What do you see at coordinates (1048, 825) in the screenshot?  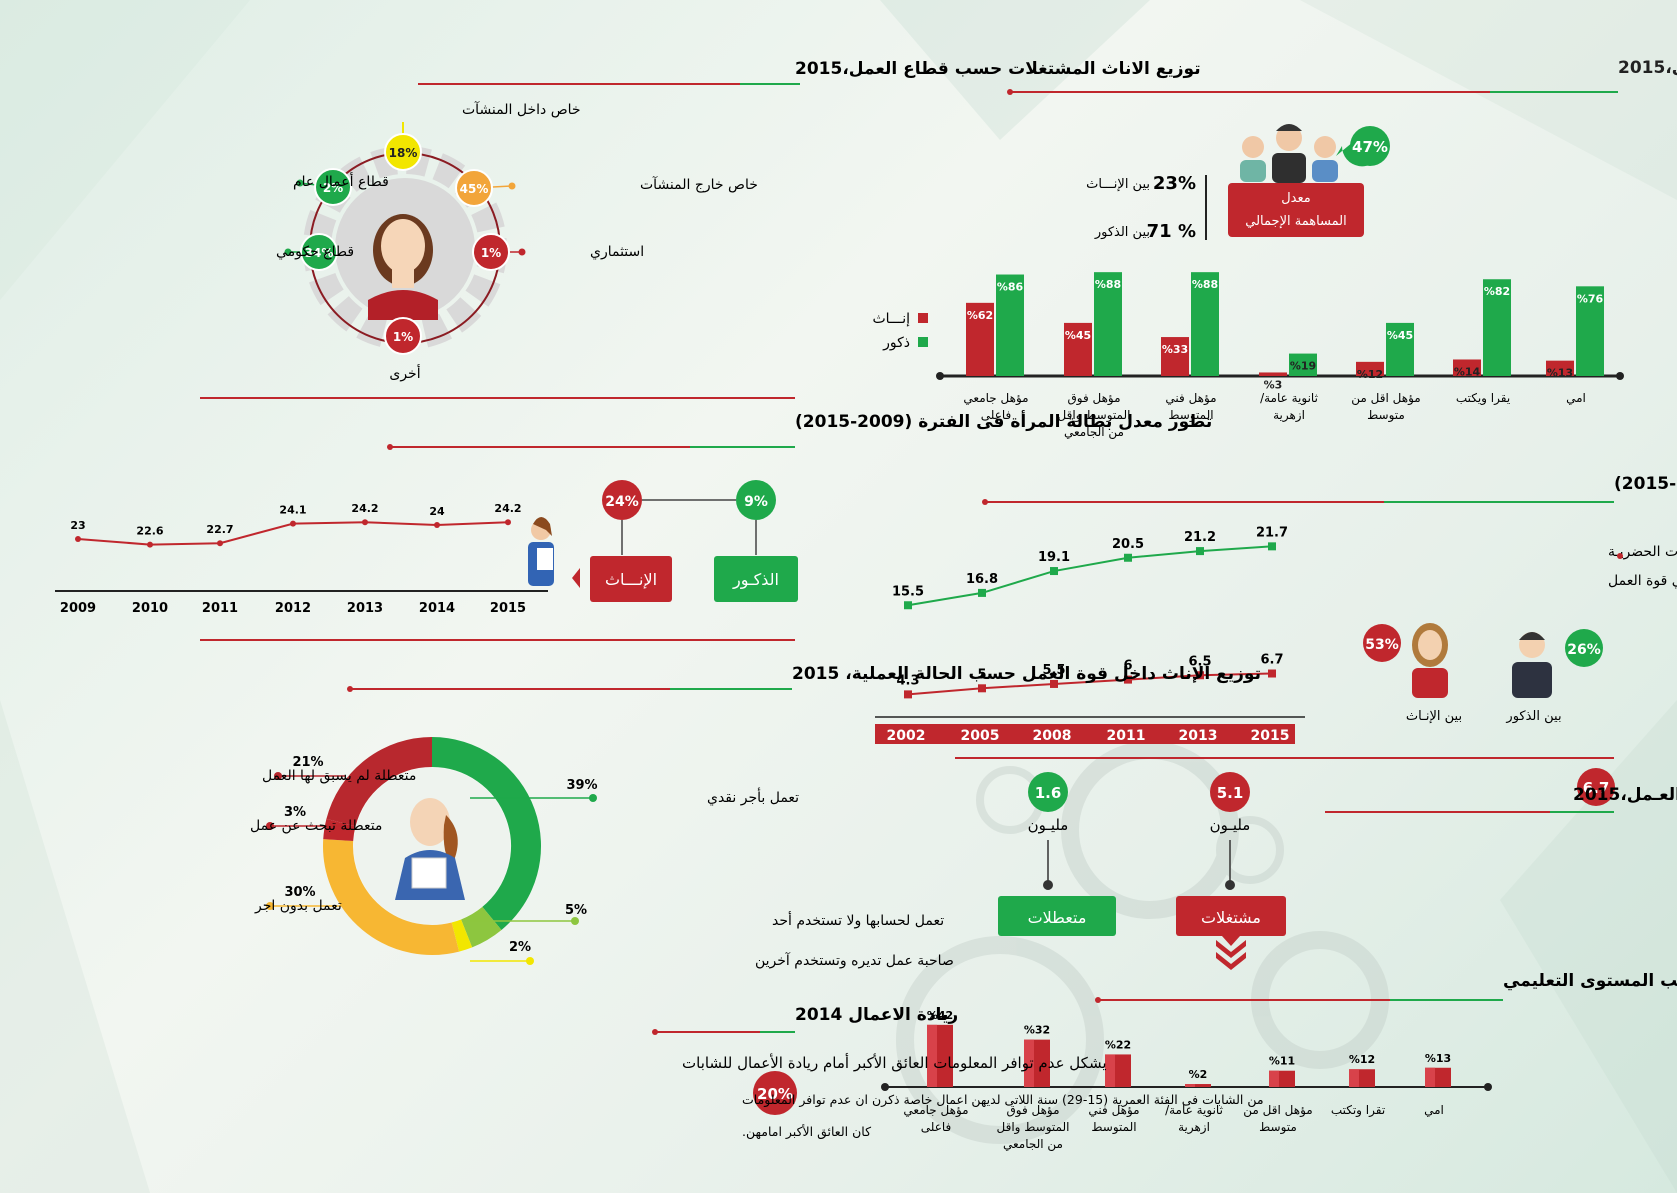 I see `unemployed-unit: مليـون` at bounding box center [1048, 825].